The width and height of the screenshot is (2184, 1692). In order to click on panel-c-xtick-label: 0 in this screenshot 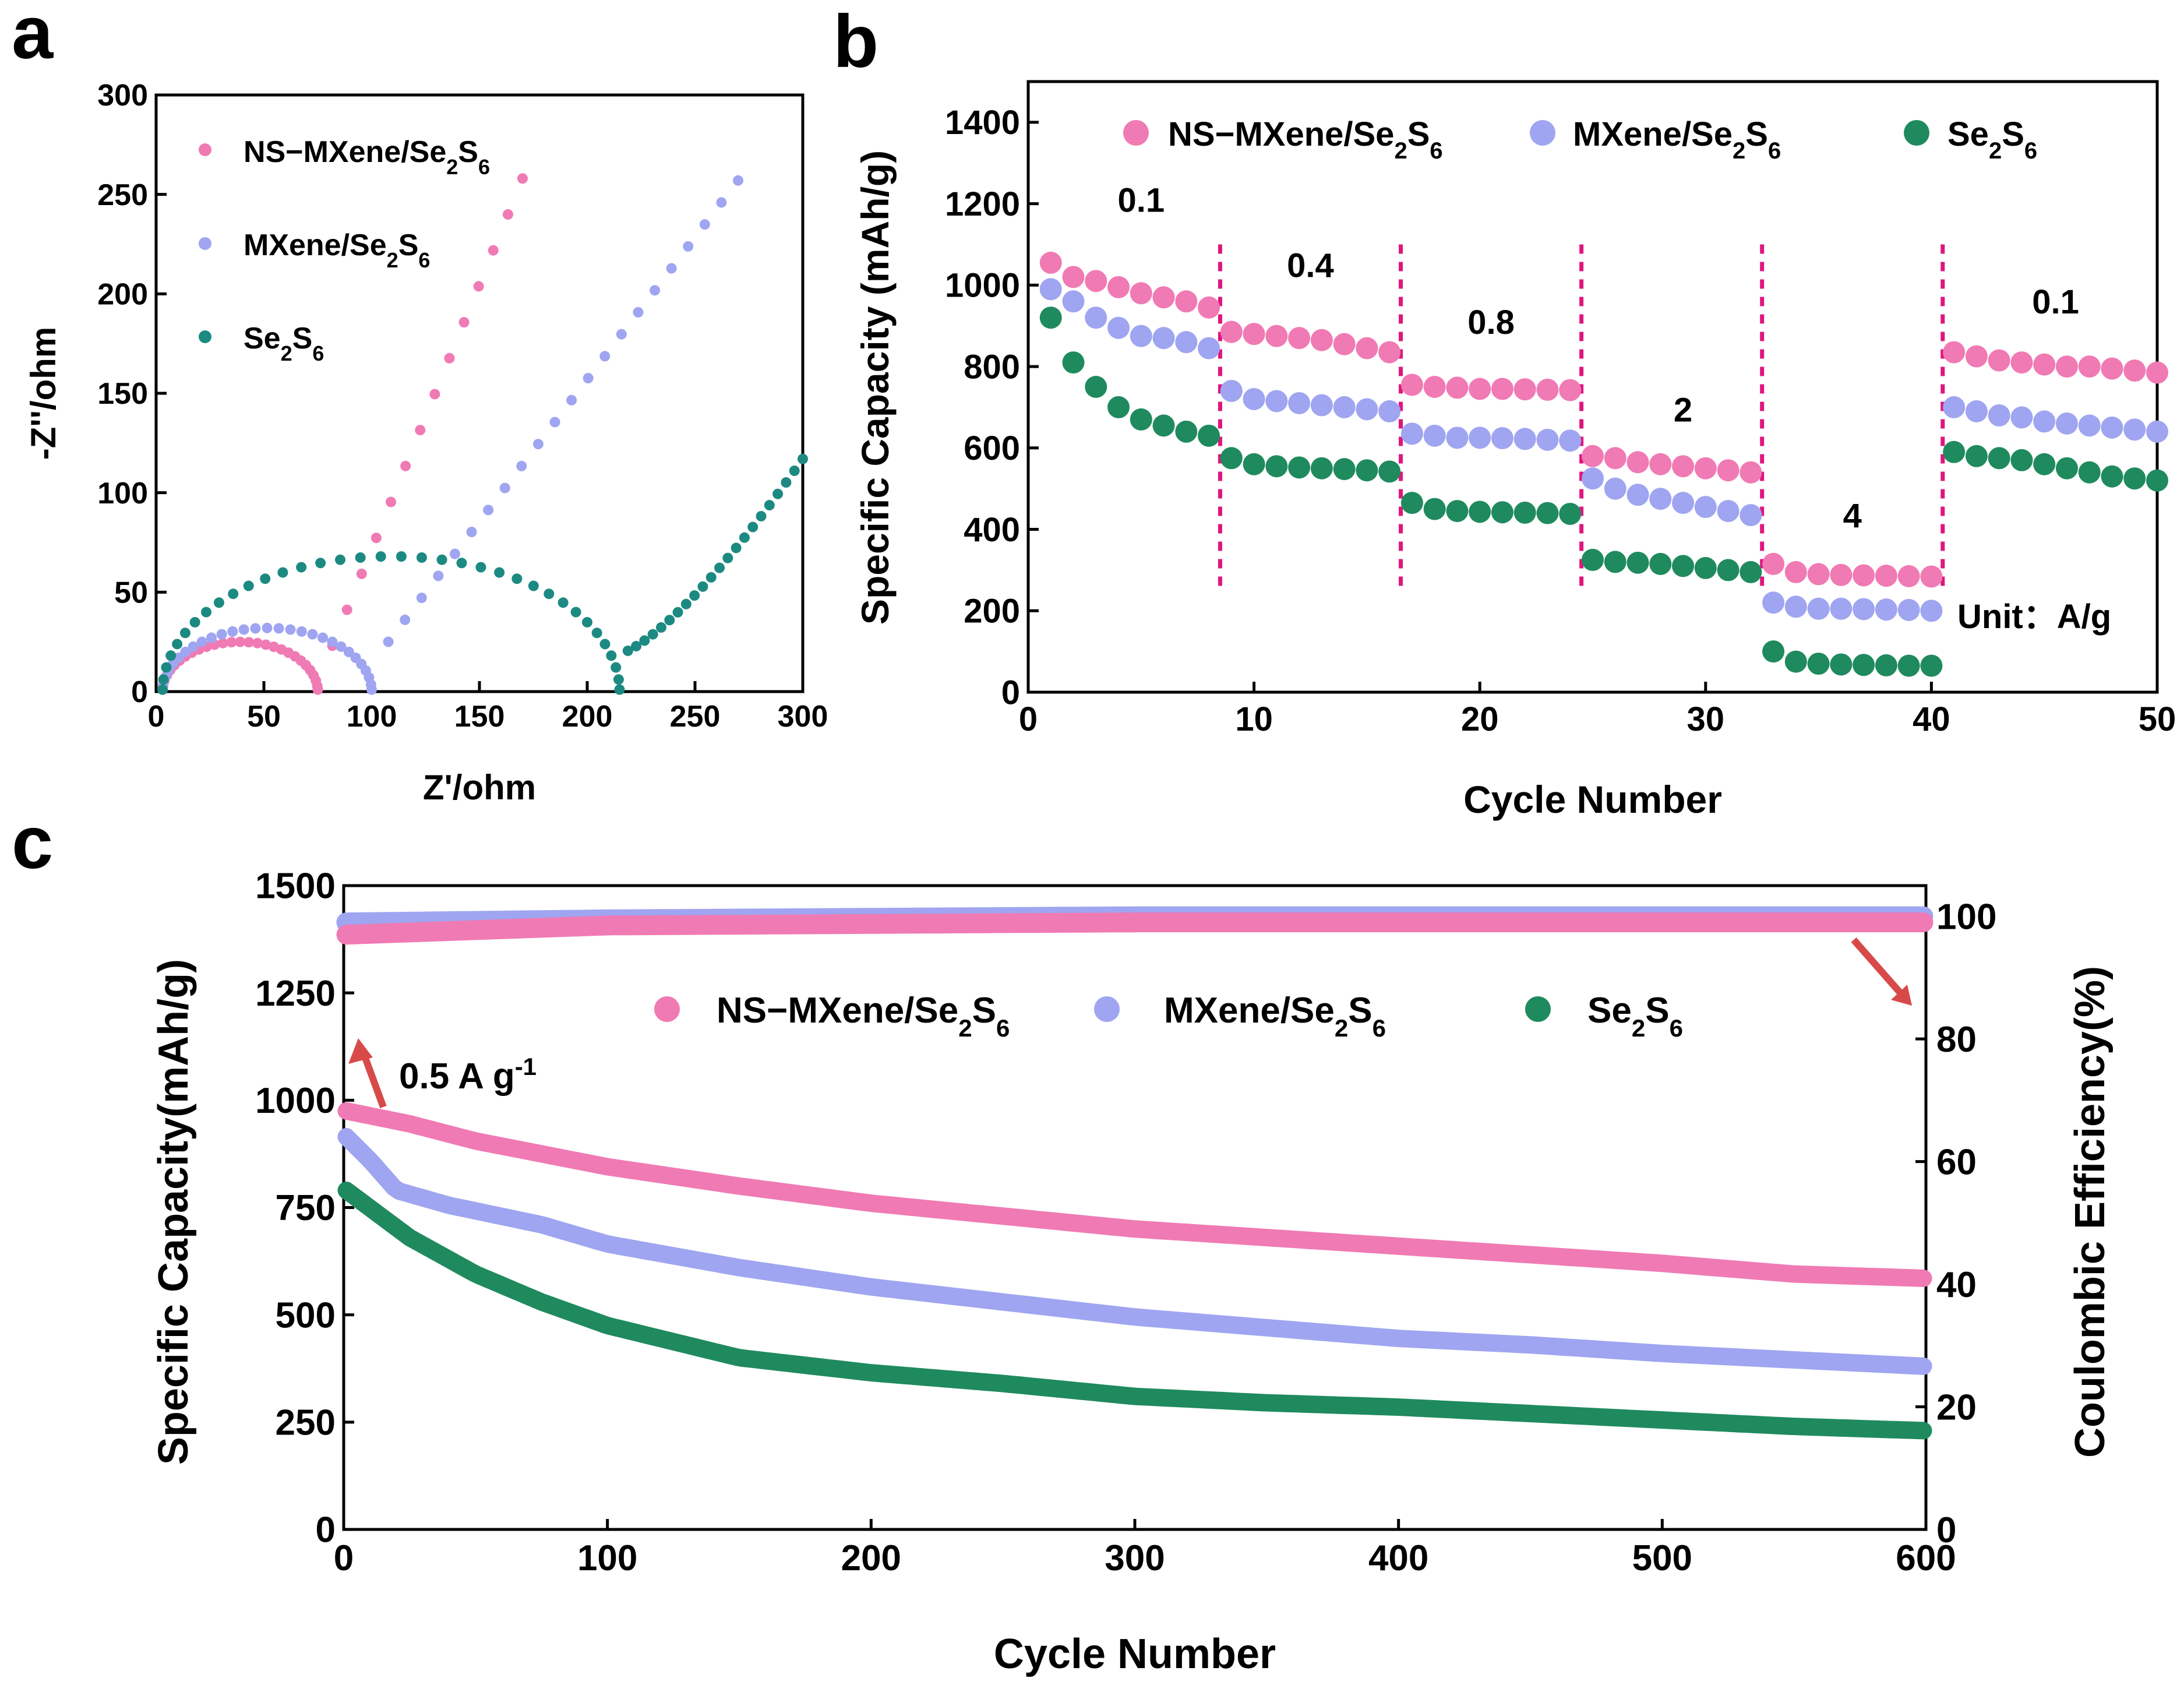, I will do `click(344, 1558)`.